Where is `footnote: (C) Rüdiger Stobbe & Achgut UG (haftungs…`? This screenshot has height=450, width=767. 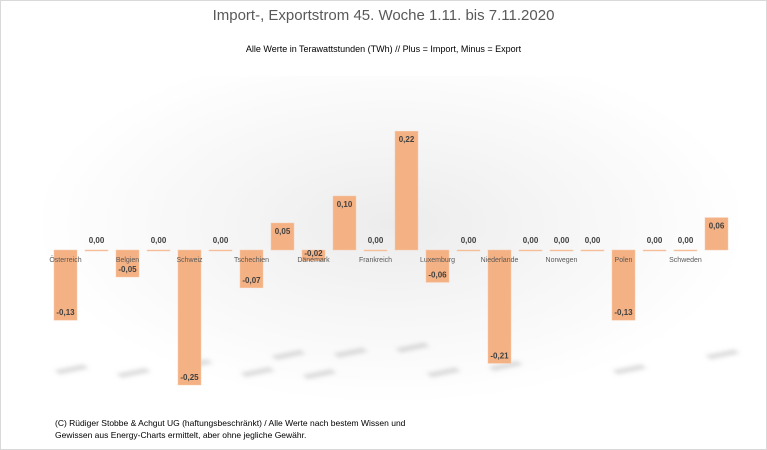
footnote: (C) Rüdiger Stobbe & Achgut UG (haftungs… is located at coordinates (265, 429).